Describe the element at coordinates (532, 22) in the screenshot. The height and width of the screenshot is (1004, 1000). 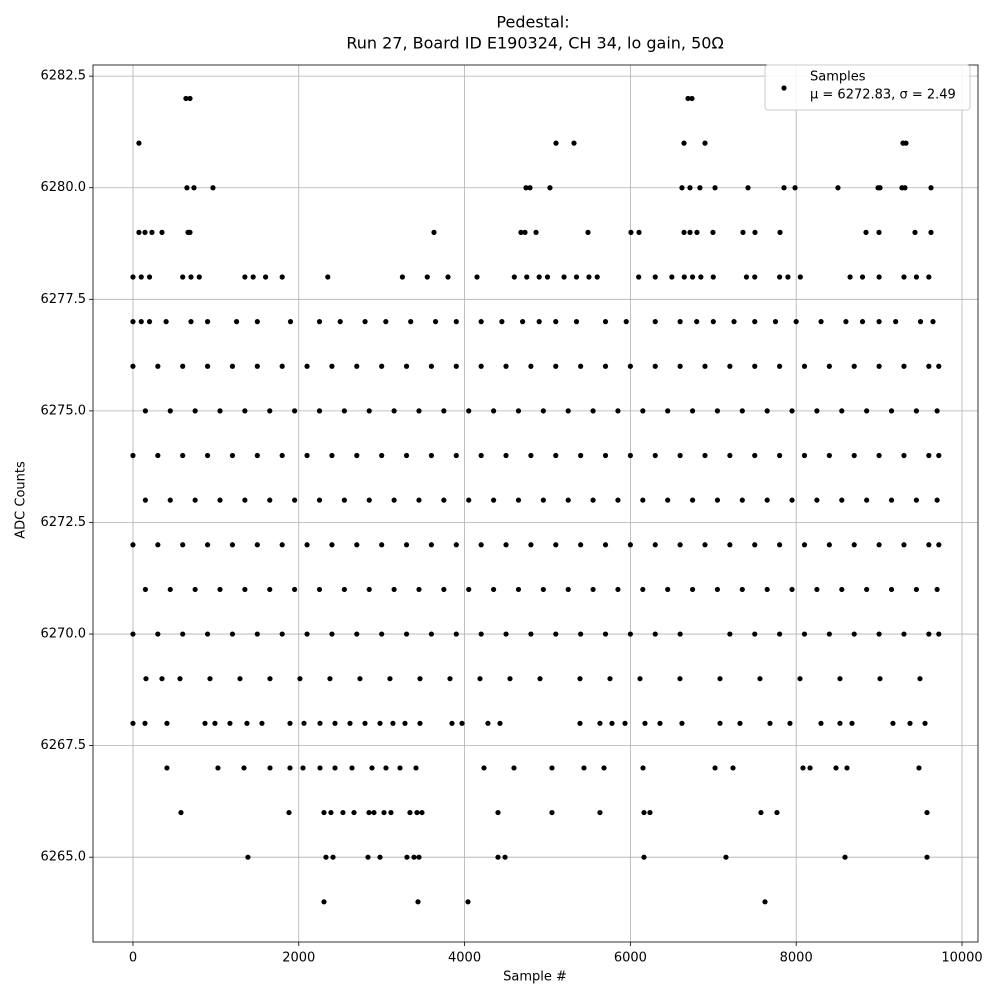
I see `chart-title: Pedestal:` at that location.